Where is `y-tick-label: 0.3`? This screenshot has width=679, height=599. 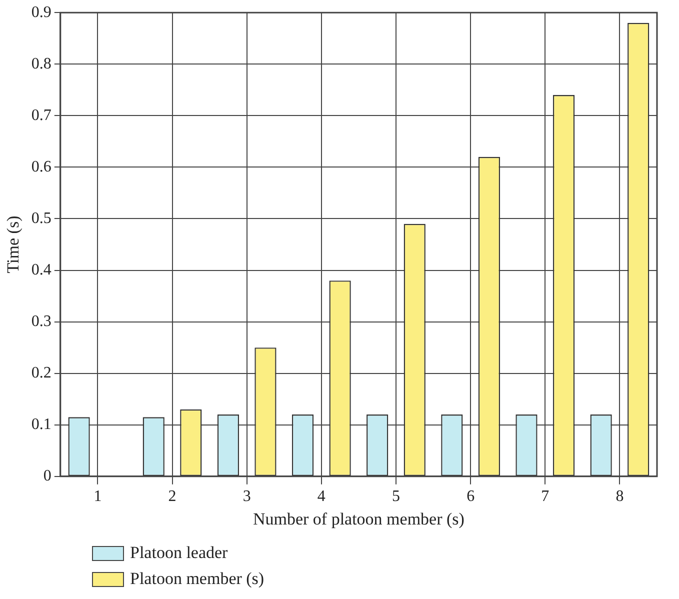 y-tick-label: 0.3 is located at coordinates (41, 321).